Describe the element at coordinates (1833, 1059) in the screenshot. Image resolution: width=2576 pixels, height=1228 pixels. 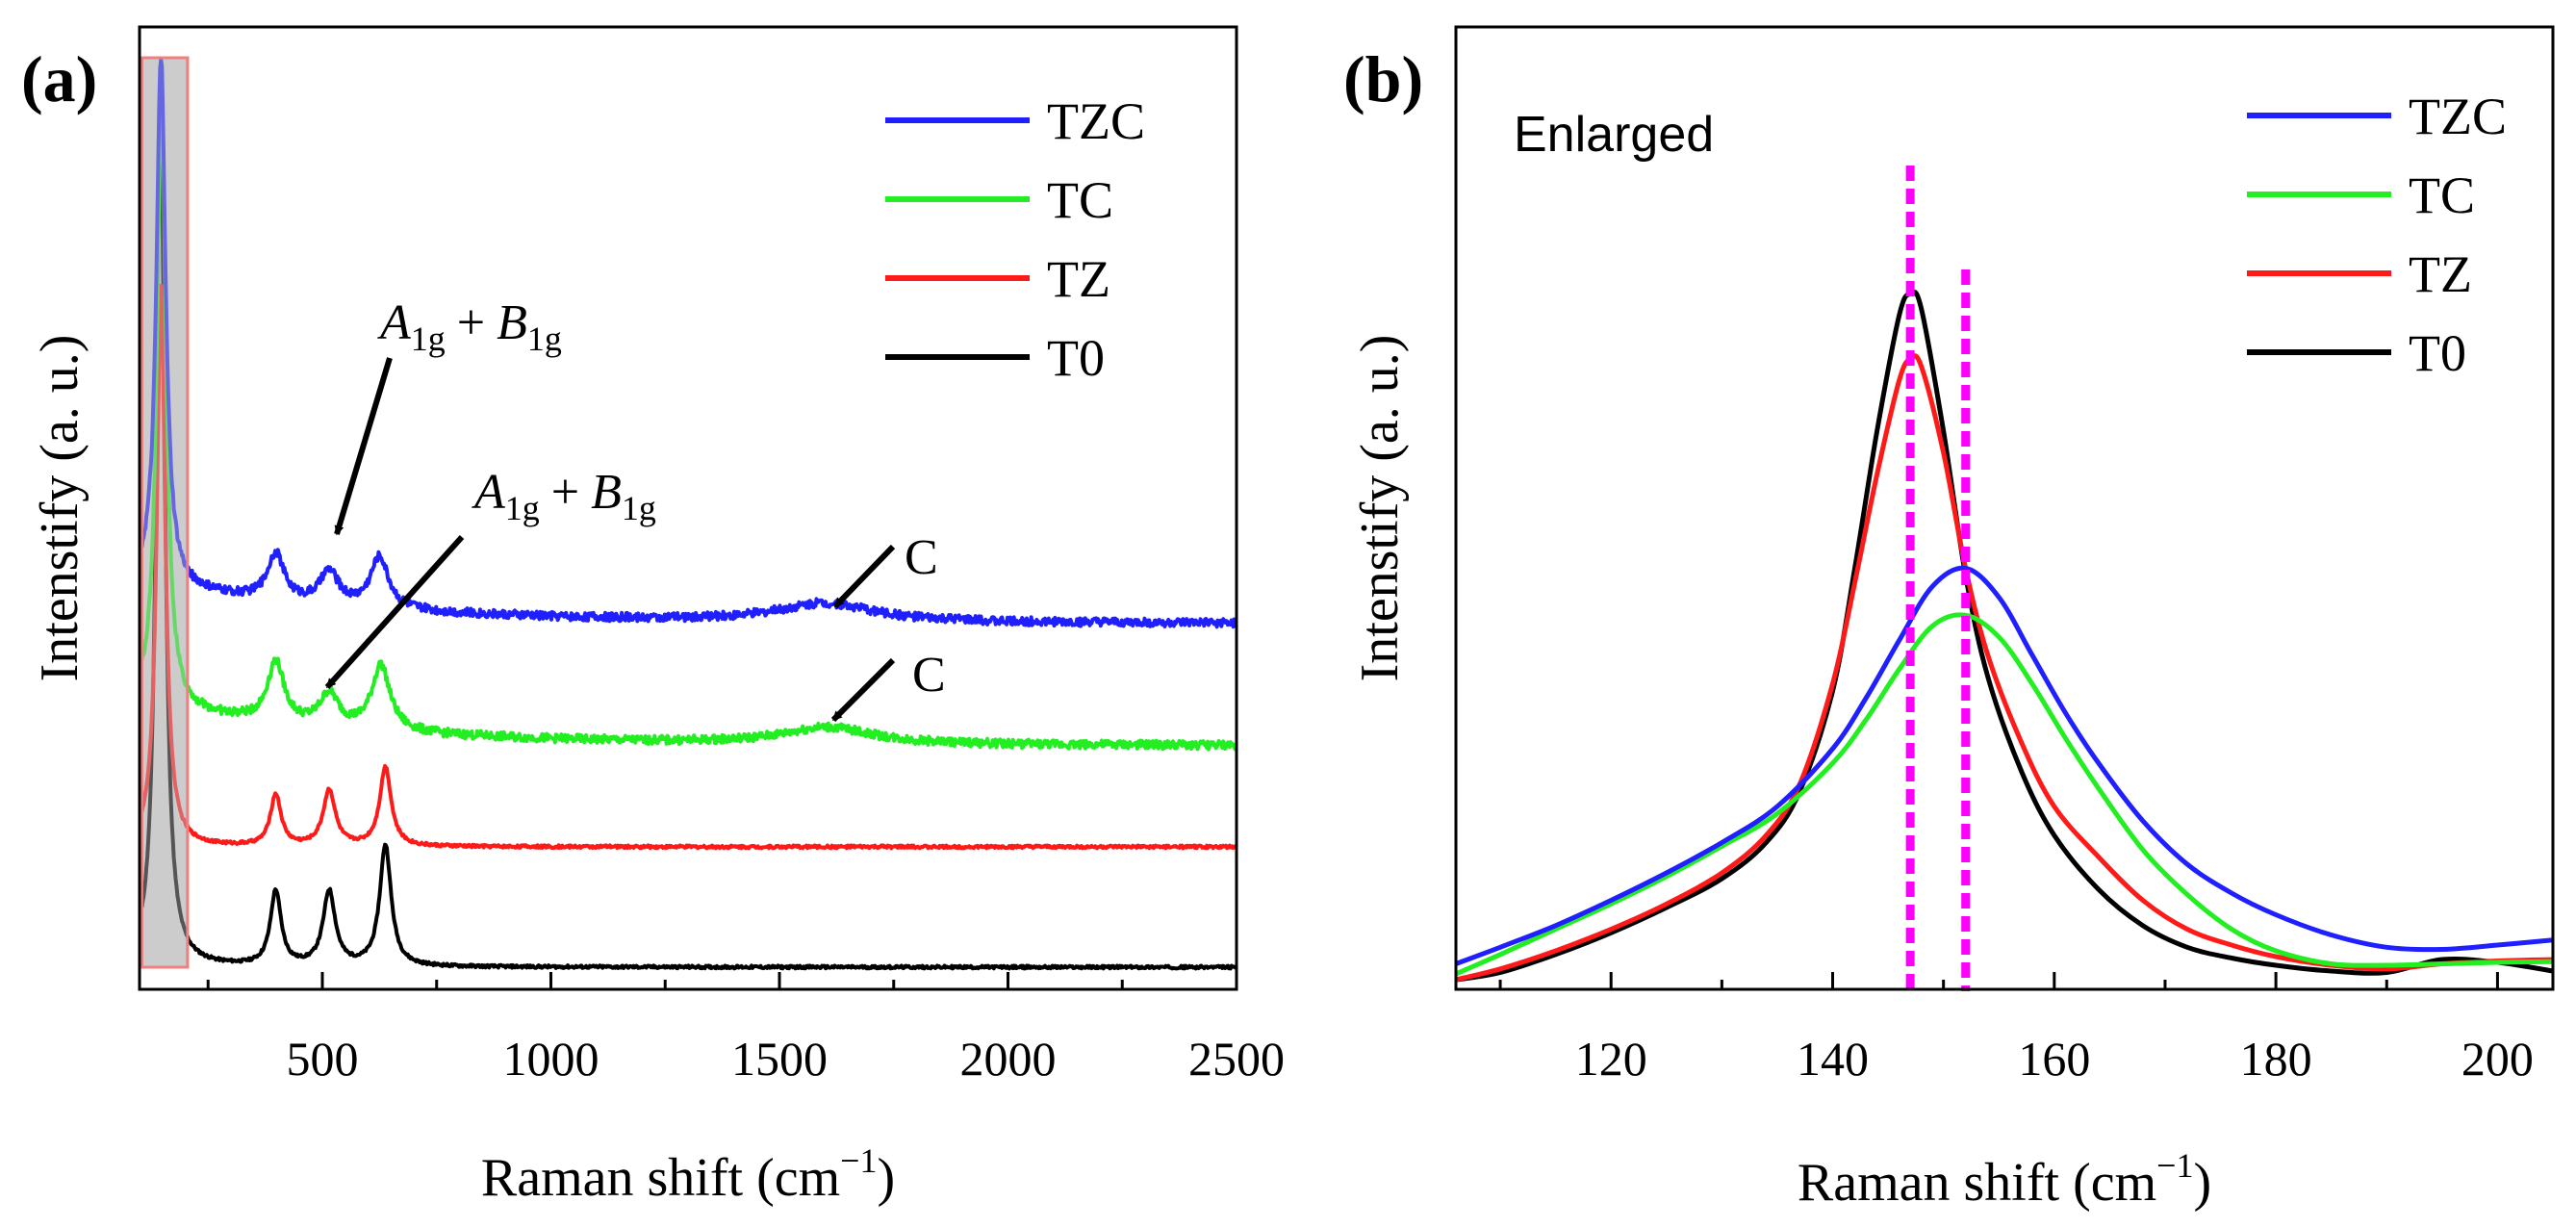
I see `x-tick-label: 140` at that location.